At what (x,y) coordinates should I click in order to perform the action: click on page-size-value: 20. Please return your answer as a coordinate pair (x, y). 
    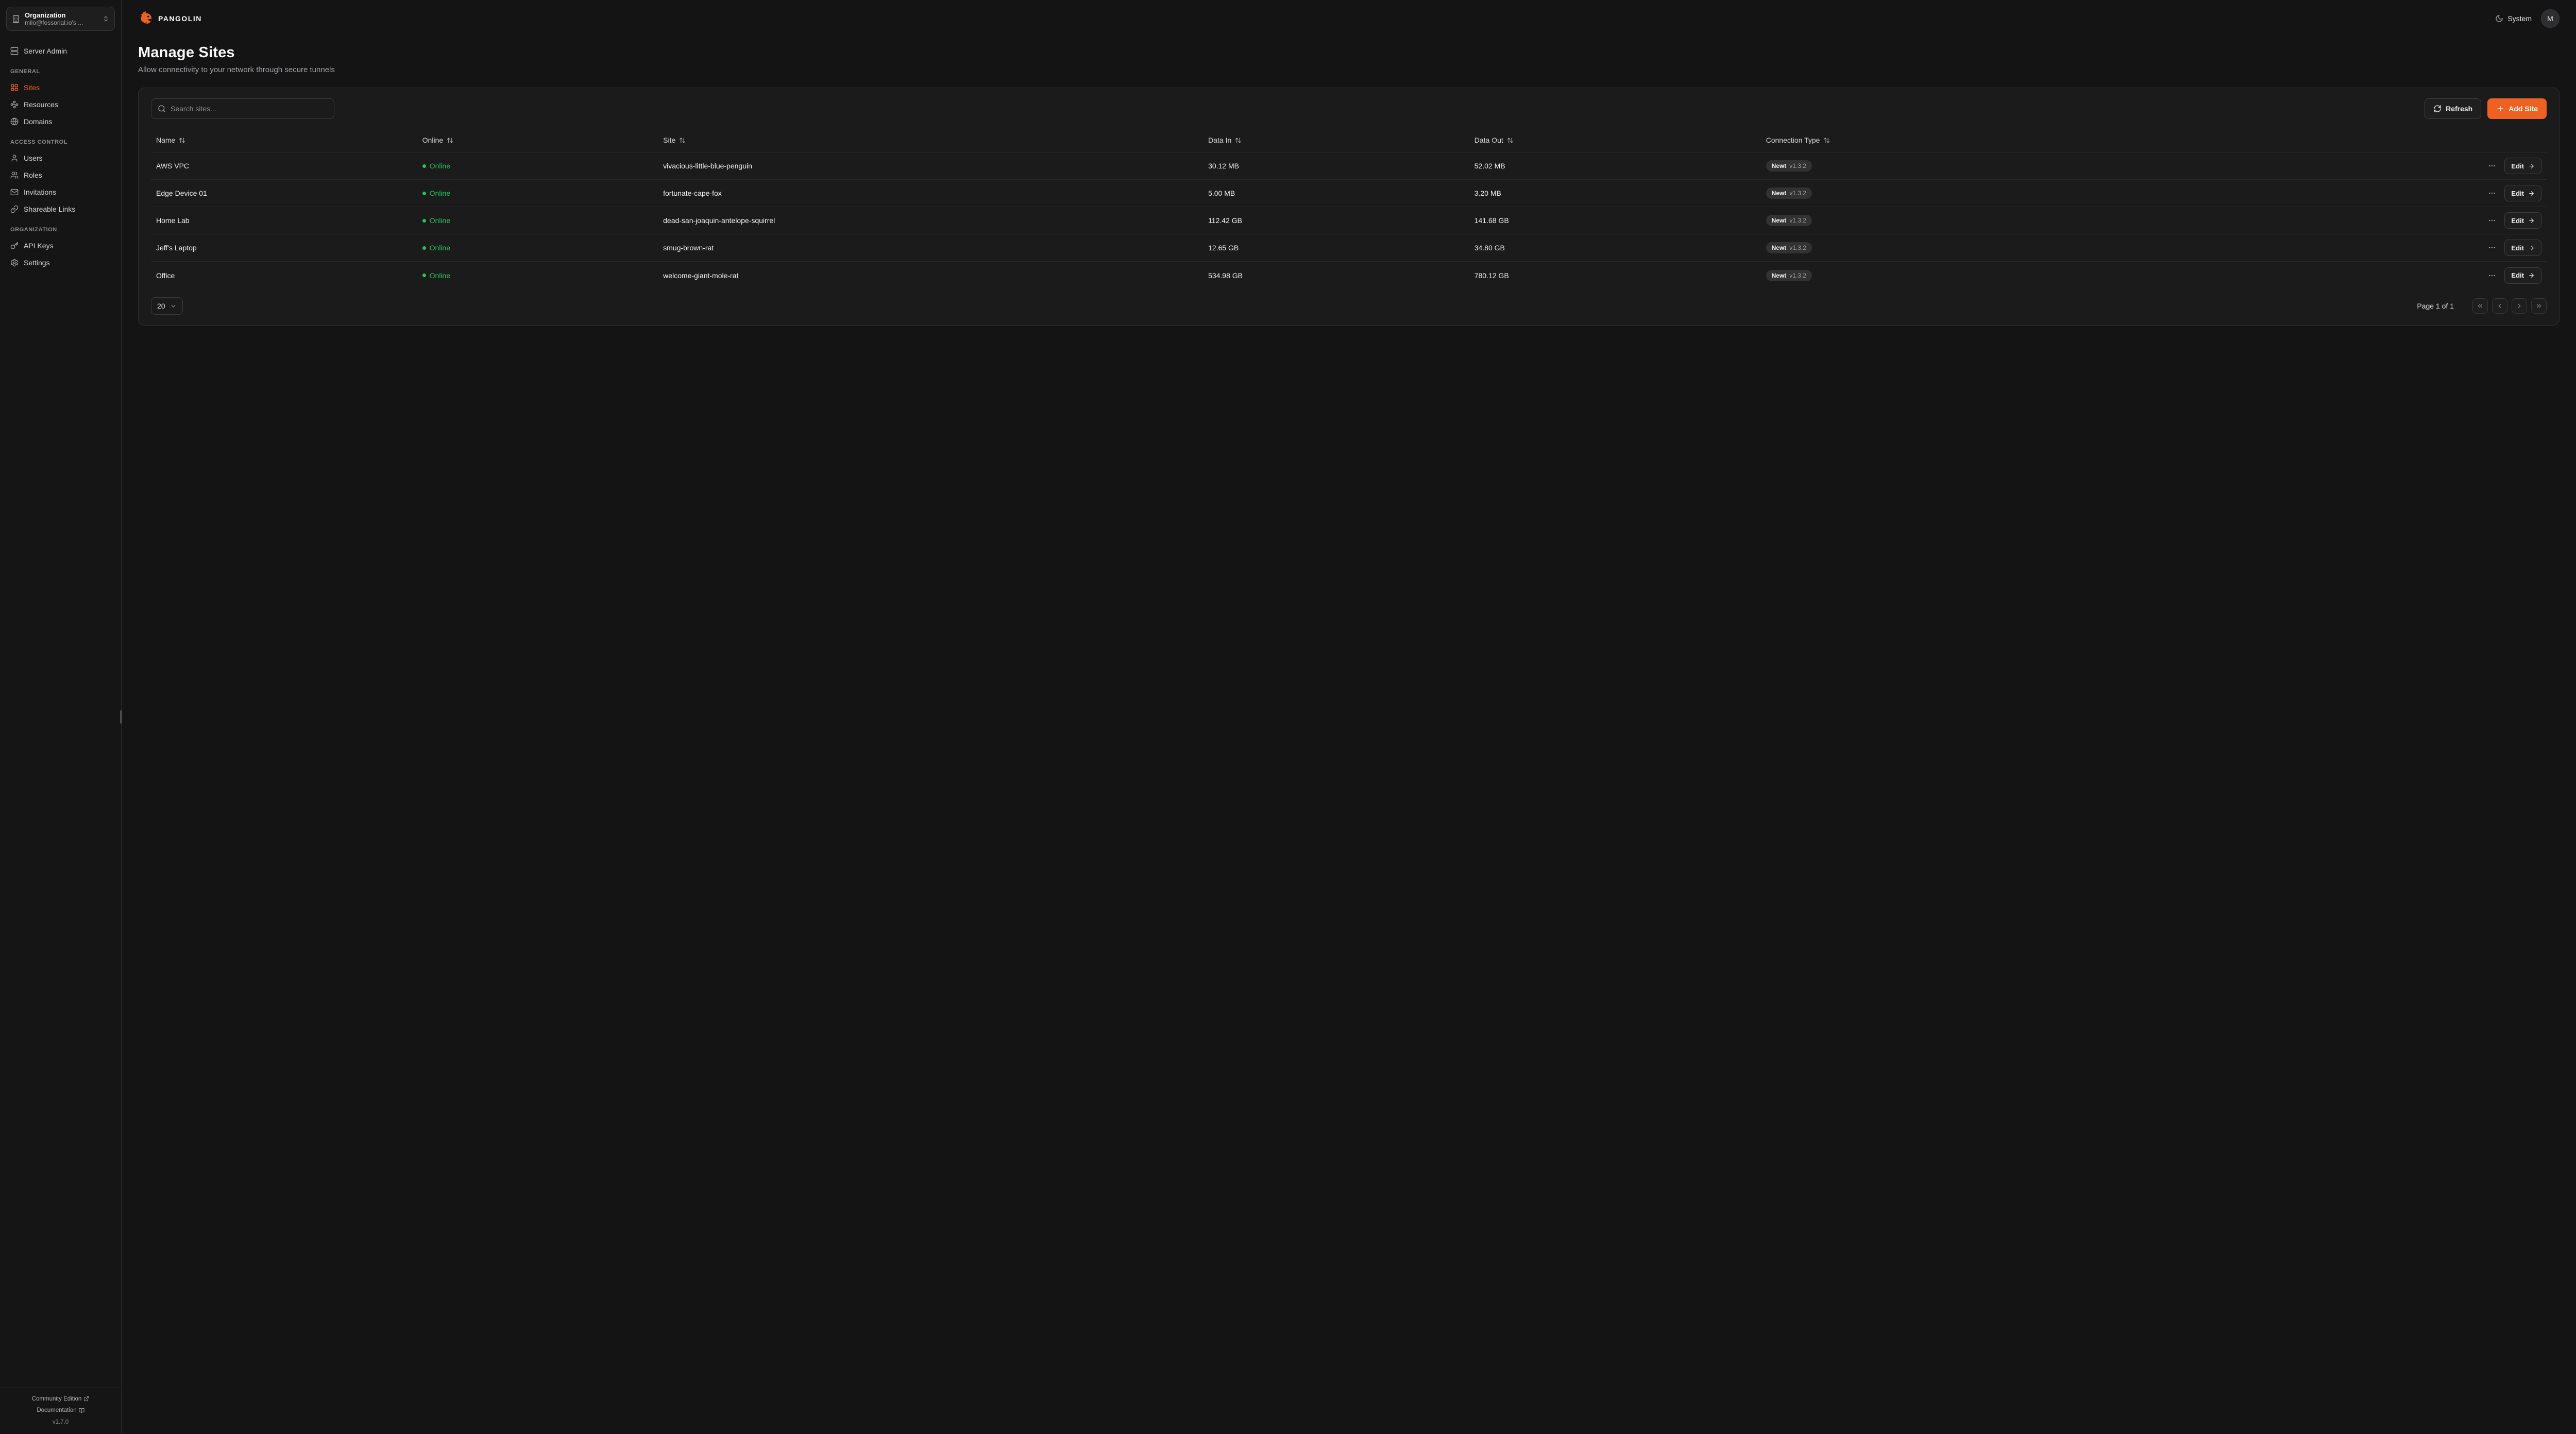
    Looking at the image, I should click on (161, 306).